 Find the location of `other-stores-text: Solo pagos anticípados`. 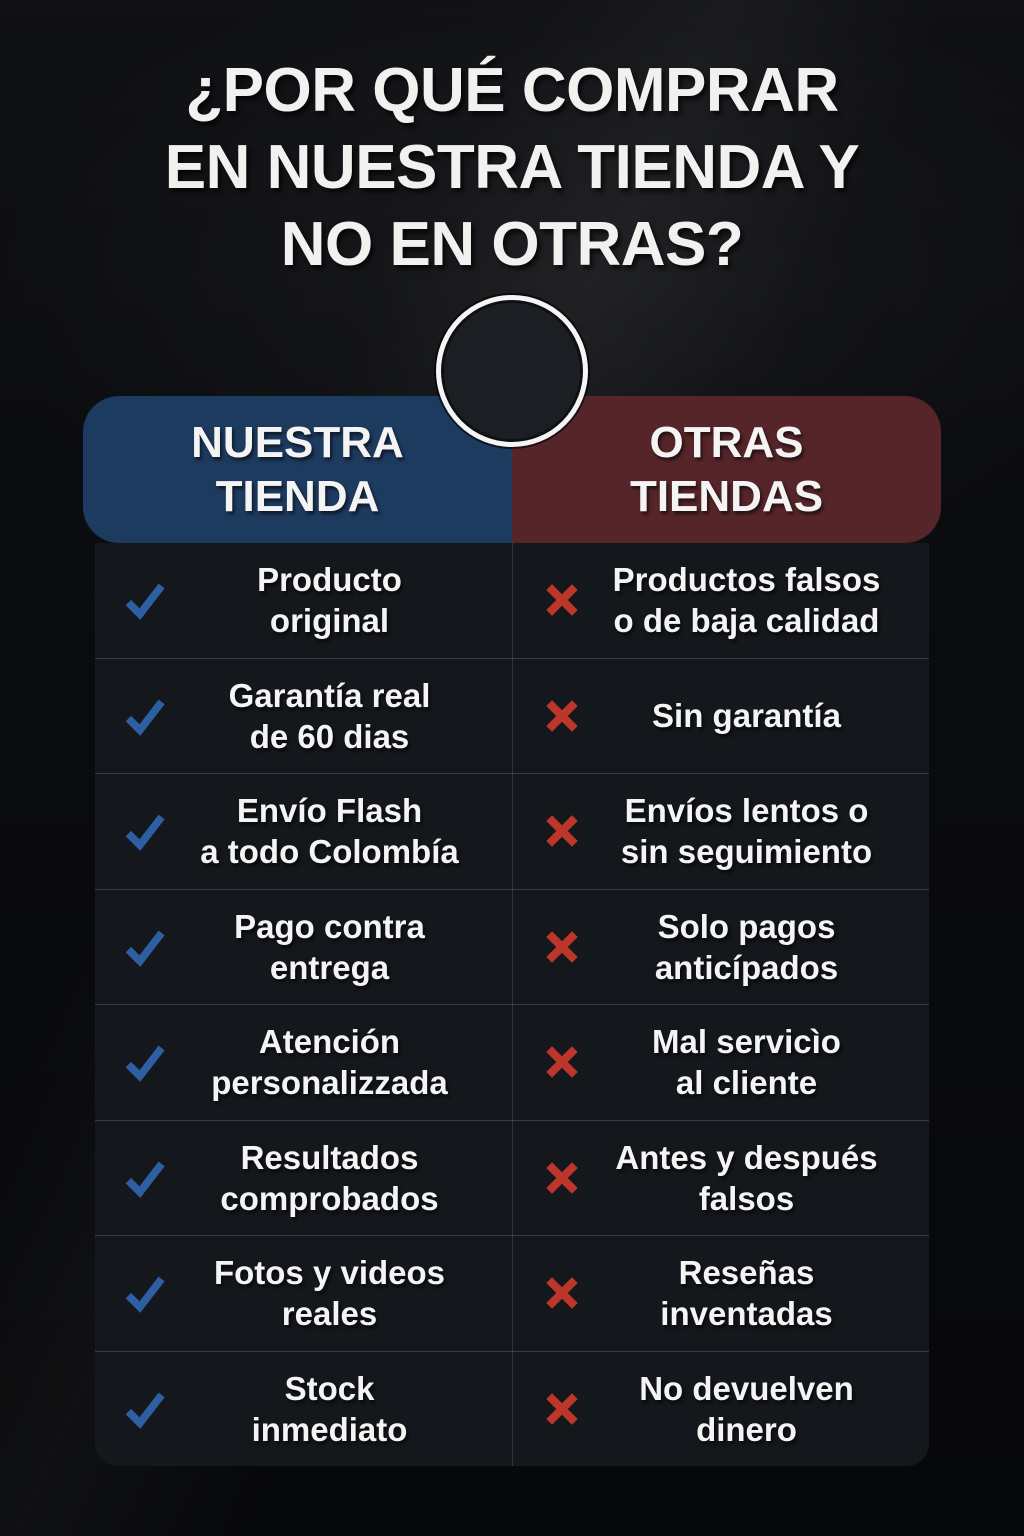

other-stores-text: Solo pagos anticípados is located at coordinates (746, 946).